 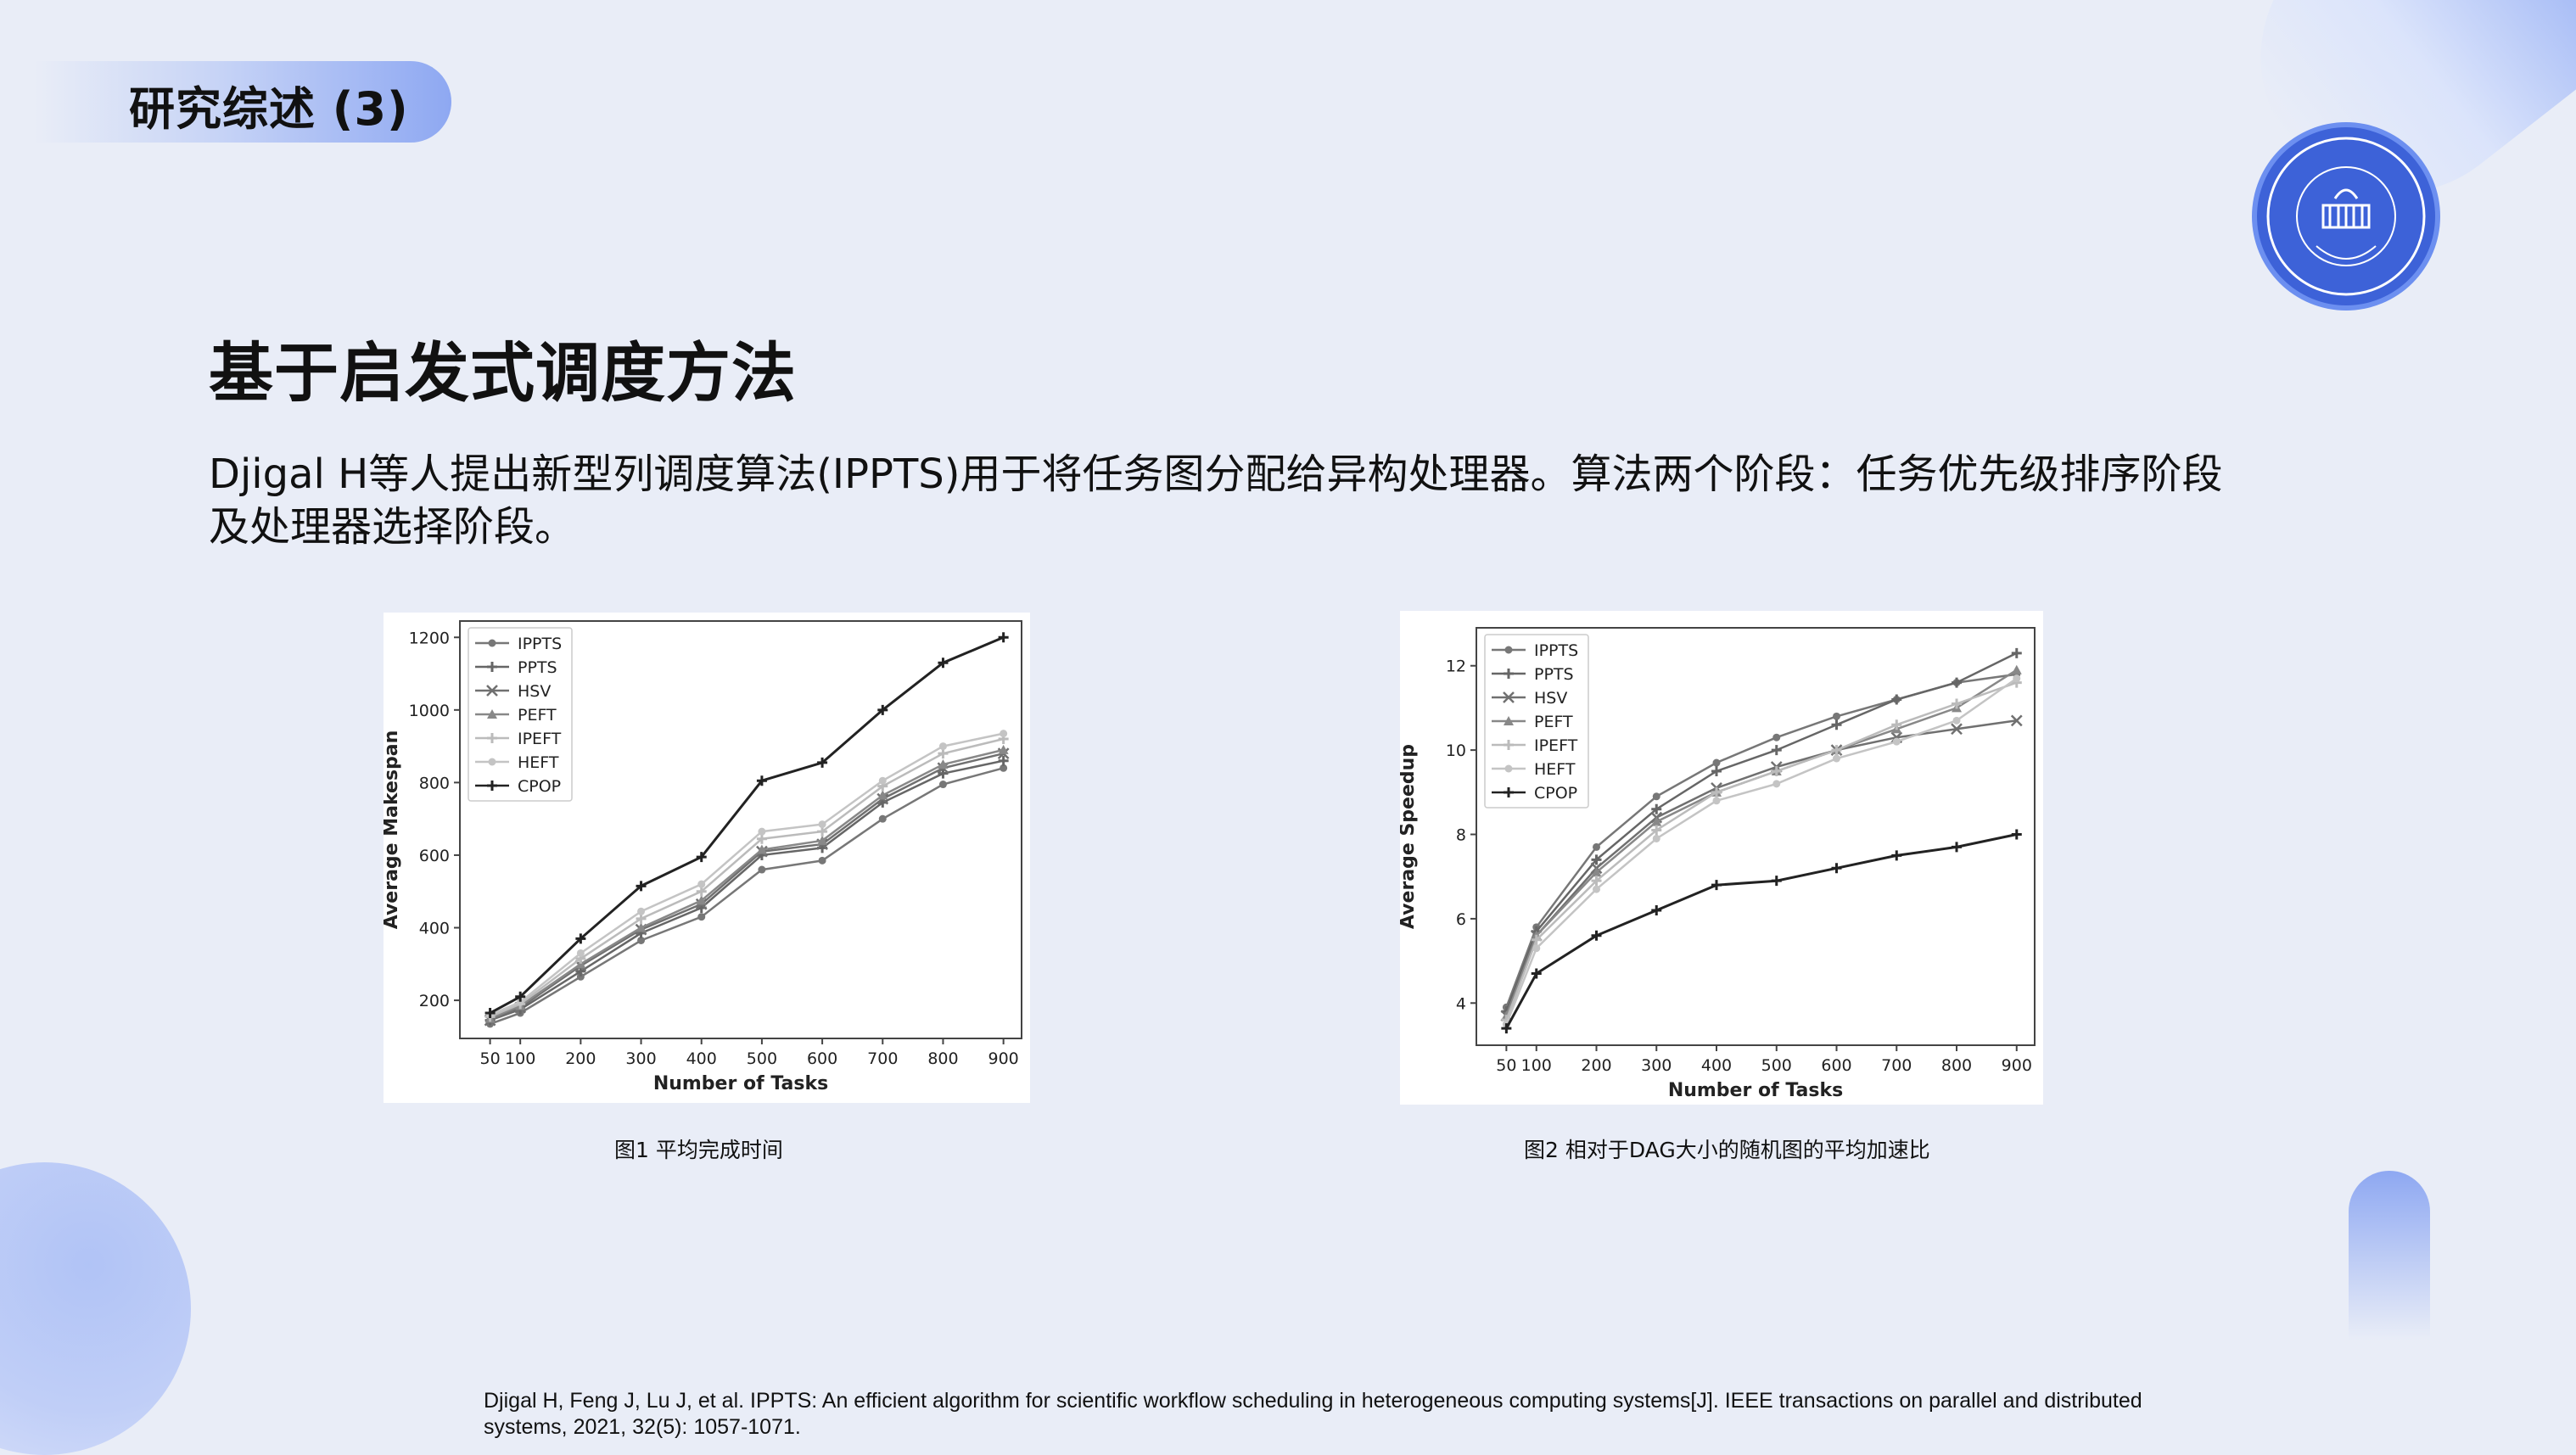 What do you see at coordinates (1536, 1065) in the screenshot?
I see `x-tick-label: 100` at bounding box center [1536, 1065].